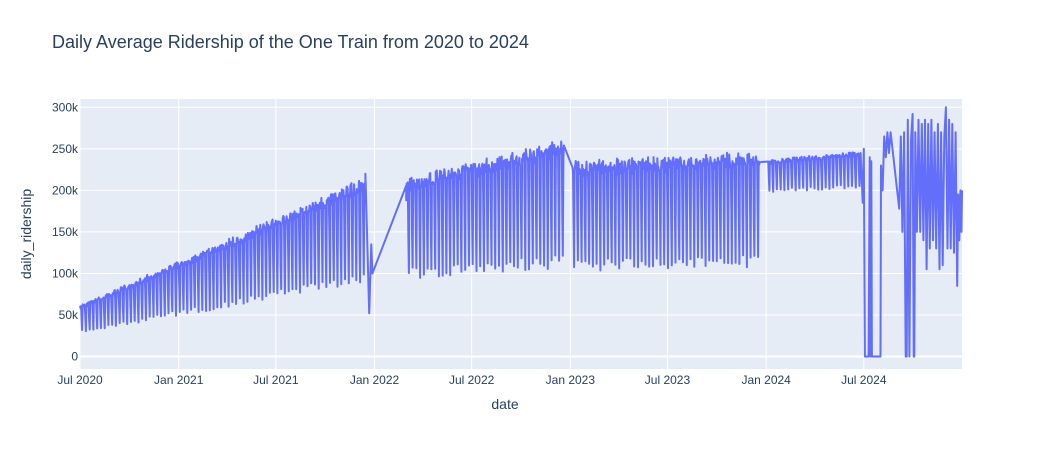 The image size is (1042, 450). I want to click on x-tick-label: Jan 2023, so click(571, 380).